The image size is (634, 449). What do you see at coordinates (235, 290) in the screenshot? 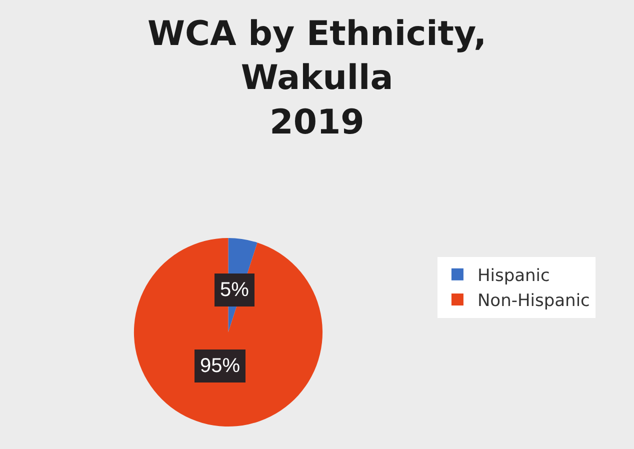
I see `data-label: 5%` at bounding box center [235, 290].